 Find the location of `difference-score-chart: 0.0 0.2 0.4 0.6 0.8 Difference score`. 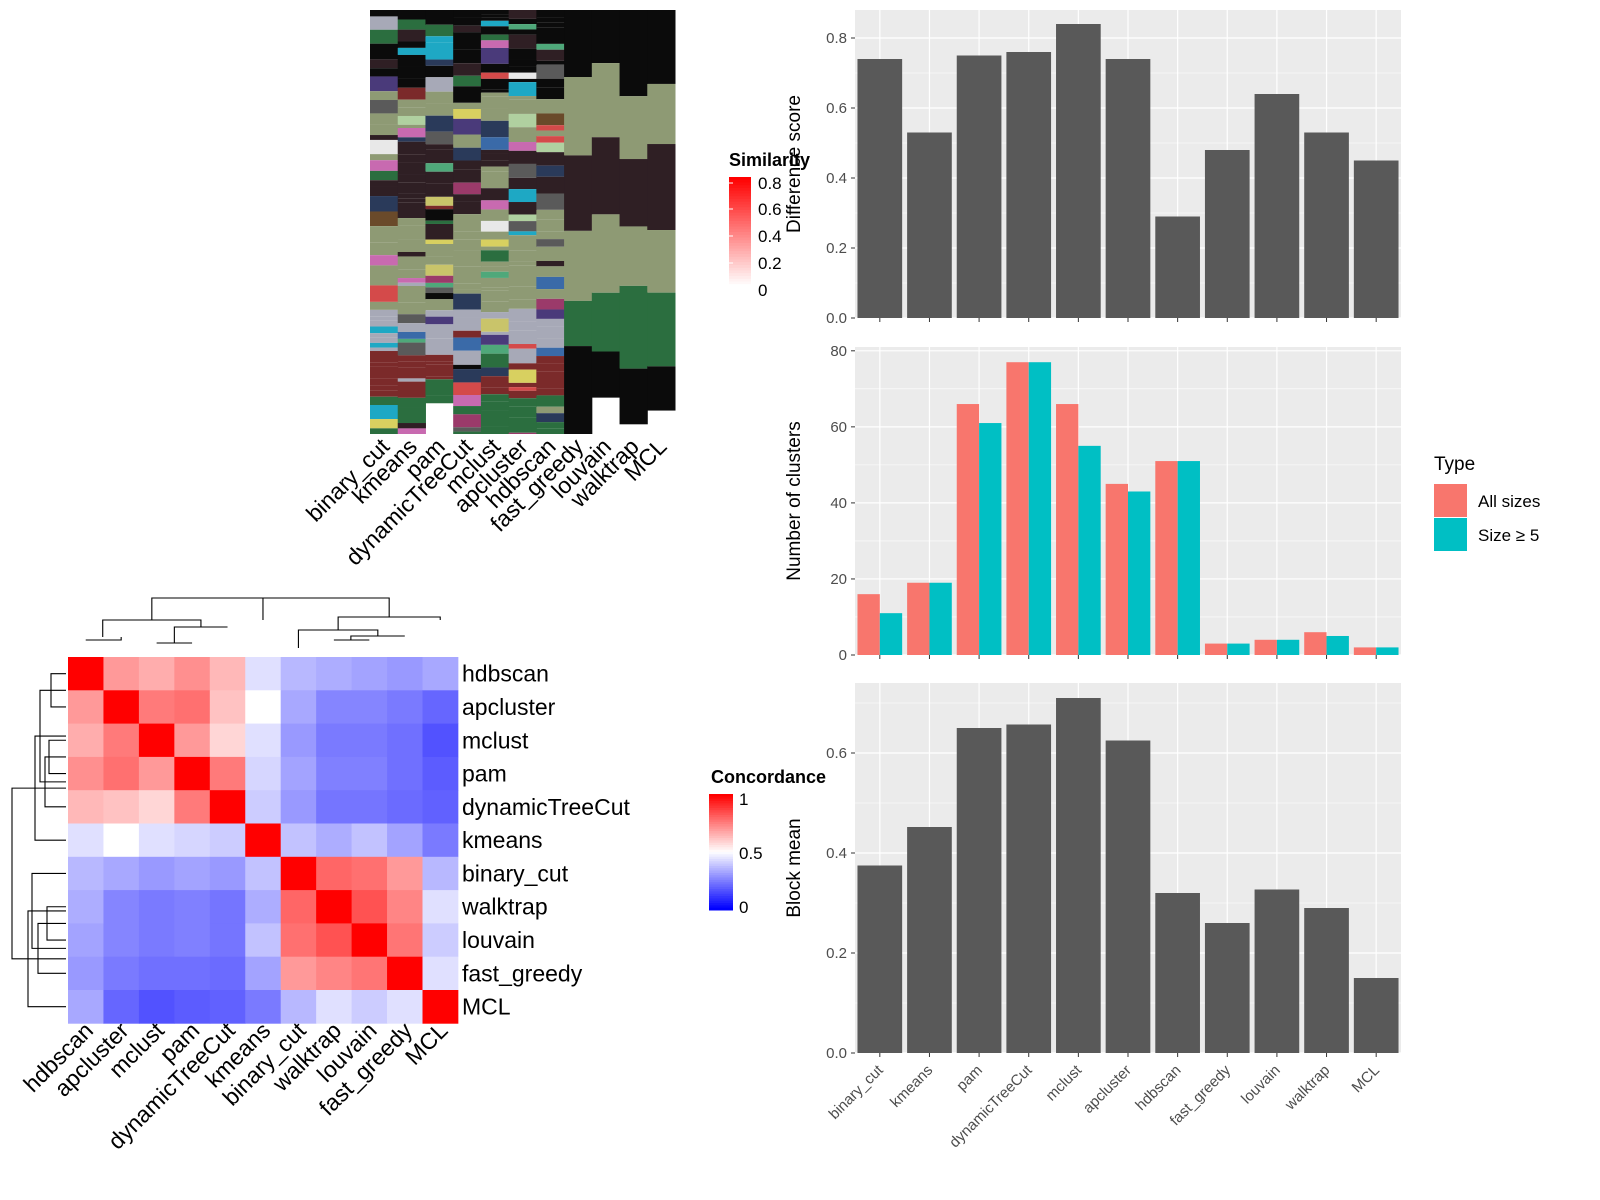

difference-score-chart: 0.0 0.2 0.4 0.6 0.8 Difference score is located at coordinates (1092, 168).